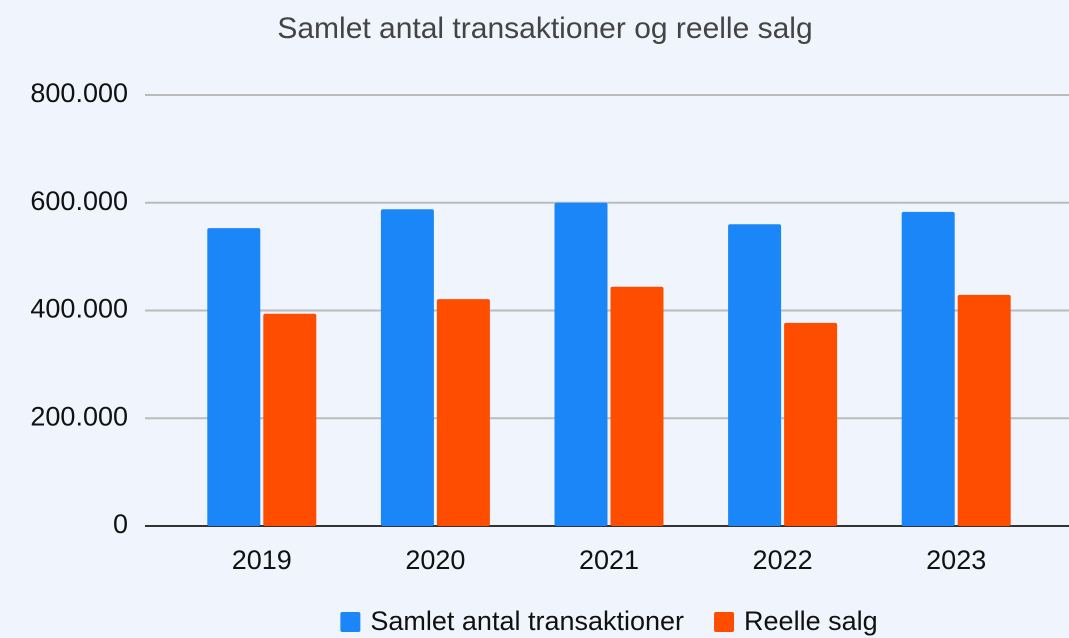 The height and width of the screenshot is (638, 1069). What do you see at coordinates (120, 524) in the screenshot?
I see `y-tick-label: 0` at bounding box center [120, 524].